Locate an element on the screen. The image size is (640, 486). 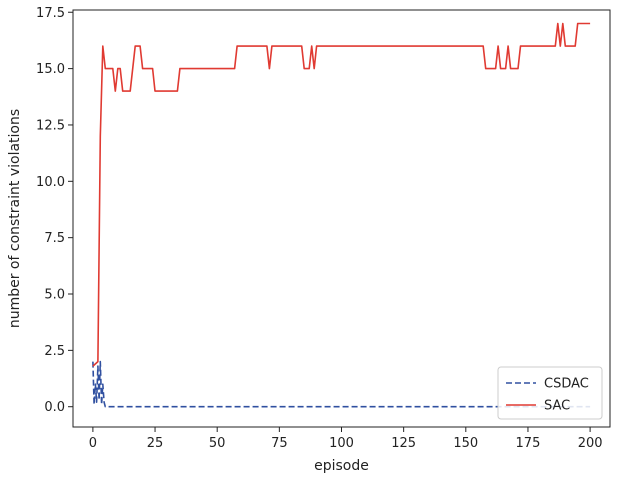
legend-label-sac: SAC is located at coordinates (557, 406).